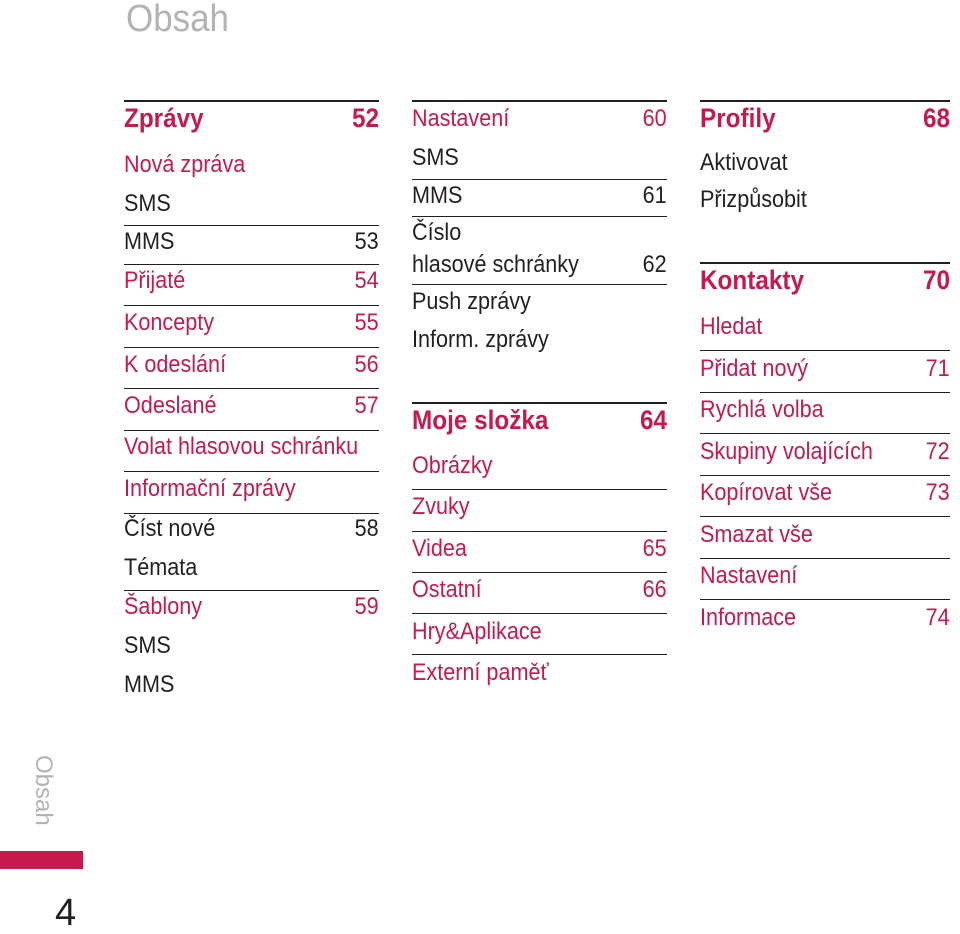  Describe the element at coordinates (366, 528) in the screenshot. I see `toc-entry-page: 58` at that location.